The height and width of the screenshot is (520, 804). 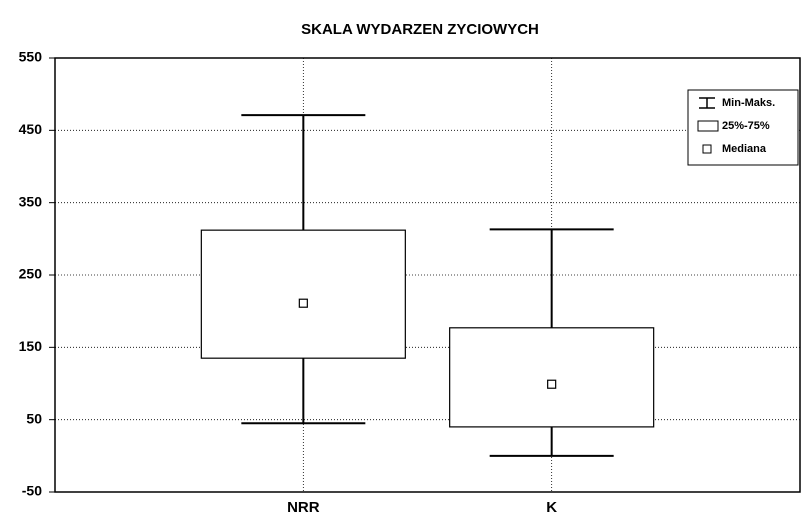 I want to click on x-tick-label: NRR, so click(x=303, y=507).